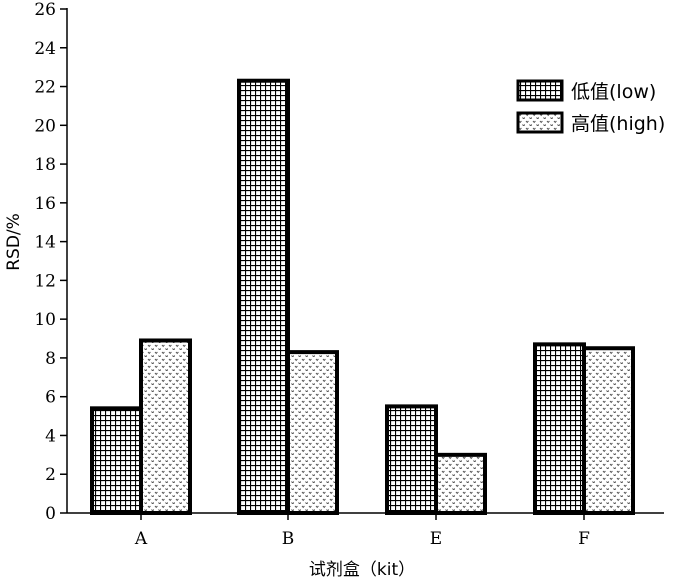  I want to click on x-tick-label: B, so click(288, 539).